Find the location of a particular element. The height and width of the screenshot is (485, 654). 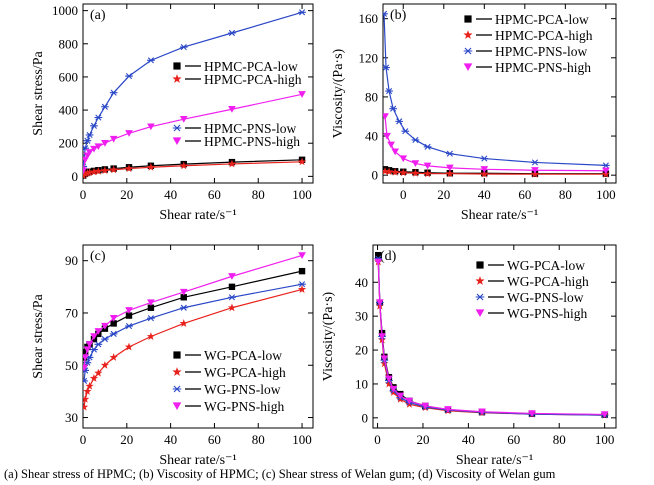

y-tick-label: 80 is located at coordinates (371, 96).